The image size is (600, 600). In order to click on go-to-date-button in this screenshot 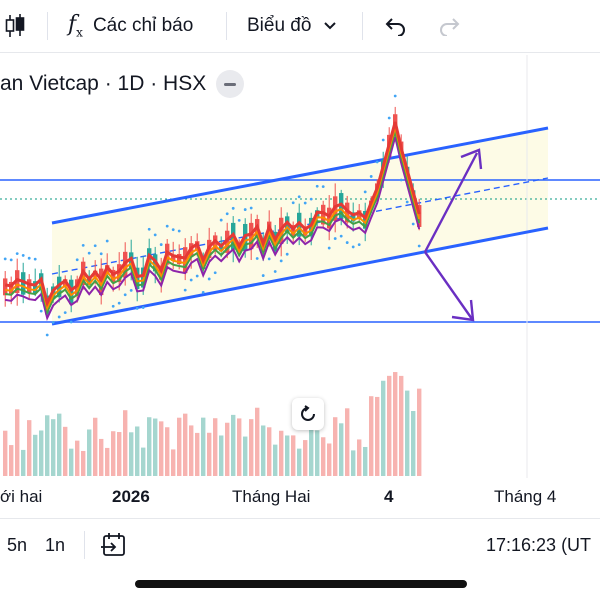, I will do `click(114, 545)`.